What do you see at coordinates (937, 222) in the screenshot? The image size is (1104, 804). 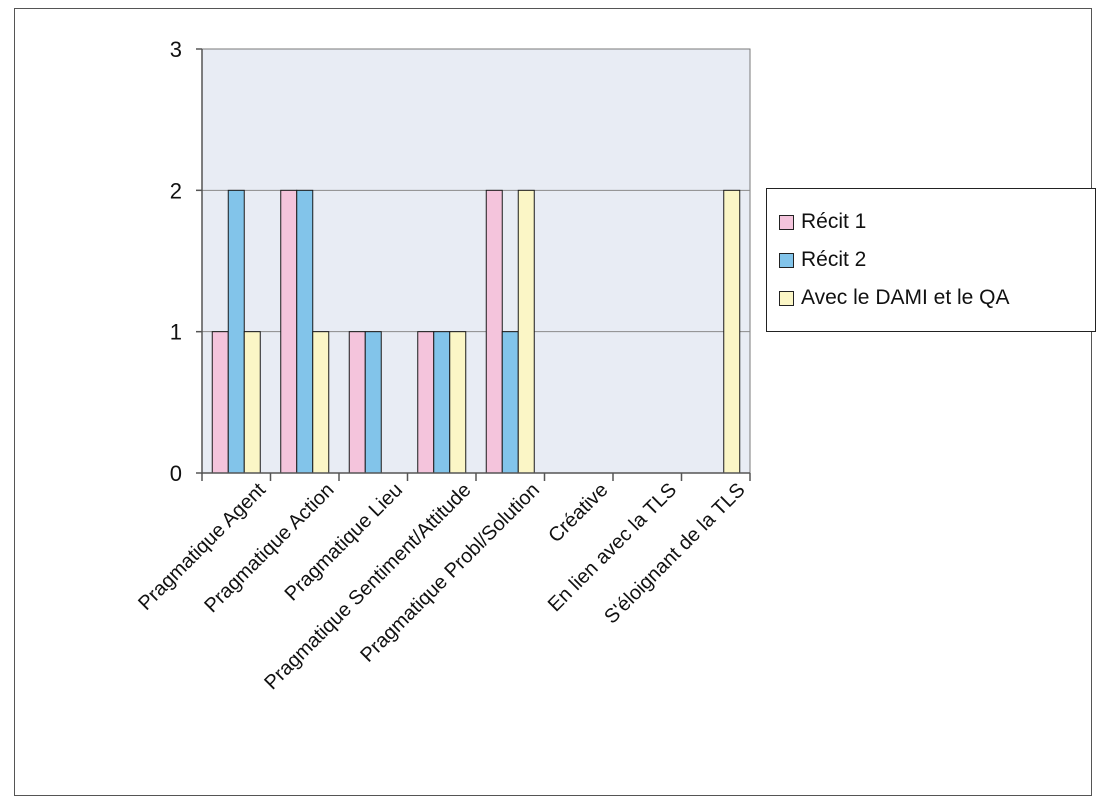 I see `legend-item-recit-1: Récit 1` at bounding box center [937, 222].